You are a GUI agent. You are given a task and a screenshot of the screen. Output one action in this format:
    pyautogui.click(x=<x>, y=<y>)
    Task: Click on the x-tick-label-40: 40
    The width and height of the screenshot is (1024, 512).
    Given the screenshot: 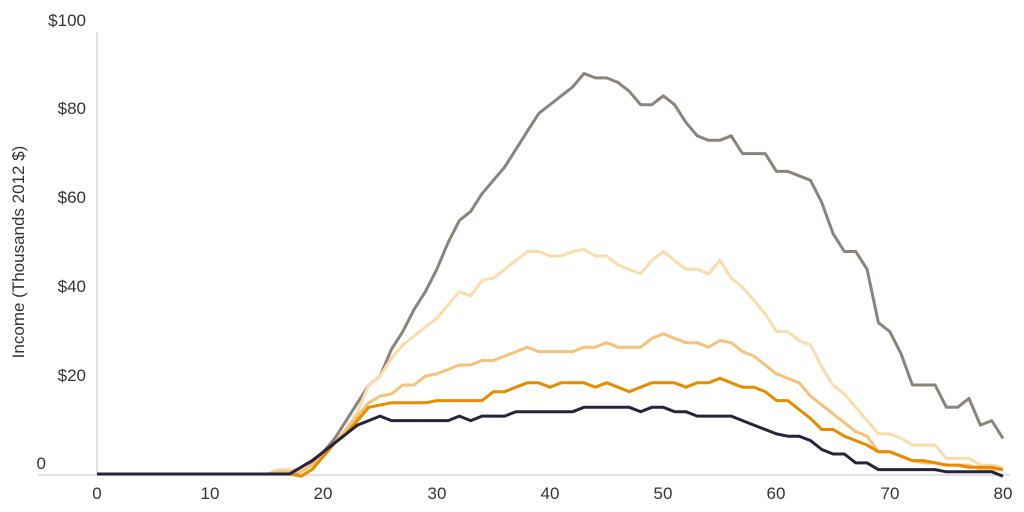 What is the action you would take?
    pyautogui.click(x=550, y=493)
    